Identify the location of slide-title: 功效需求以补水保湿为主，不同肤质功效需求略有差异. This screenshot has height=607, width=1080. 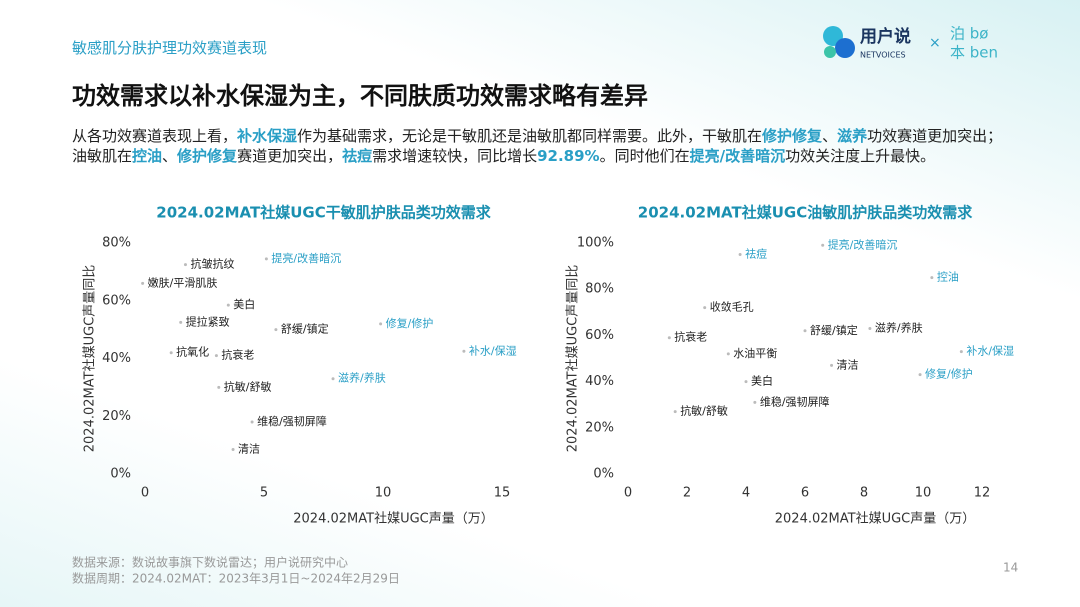
(360, 96).